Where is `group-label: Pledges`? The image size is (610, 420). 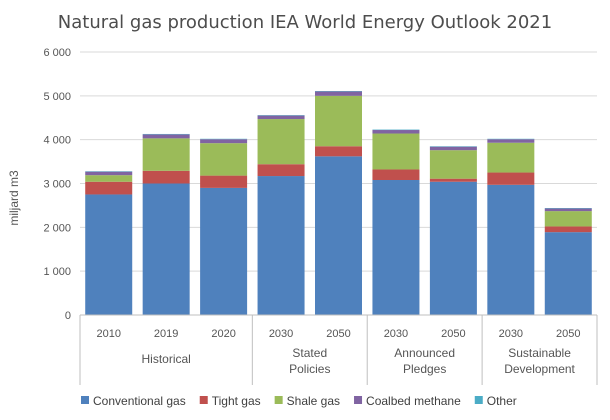 group-label: Pledges is located at coordinates (424, 369).